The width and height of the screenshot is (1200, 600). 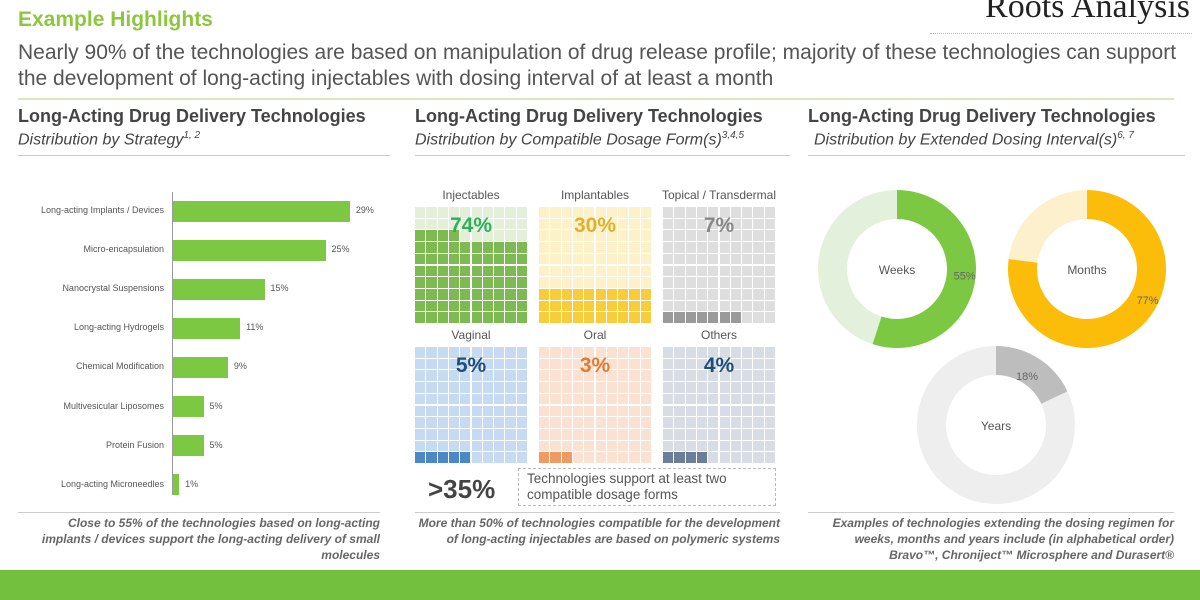 What do you see at coordinates (996, 426) in the screenshot?
I see `donut-center-label: Years` at bounding box center [996, 426].